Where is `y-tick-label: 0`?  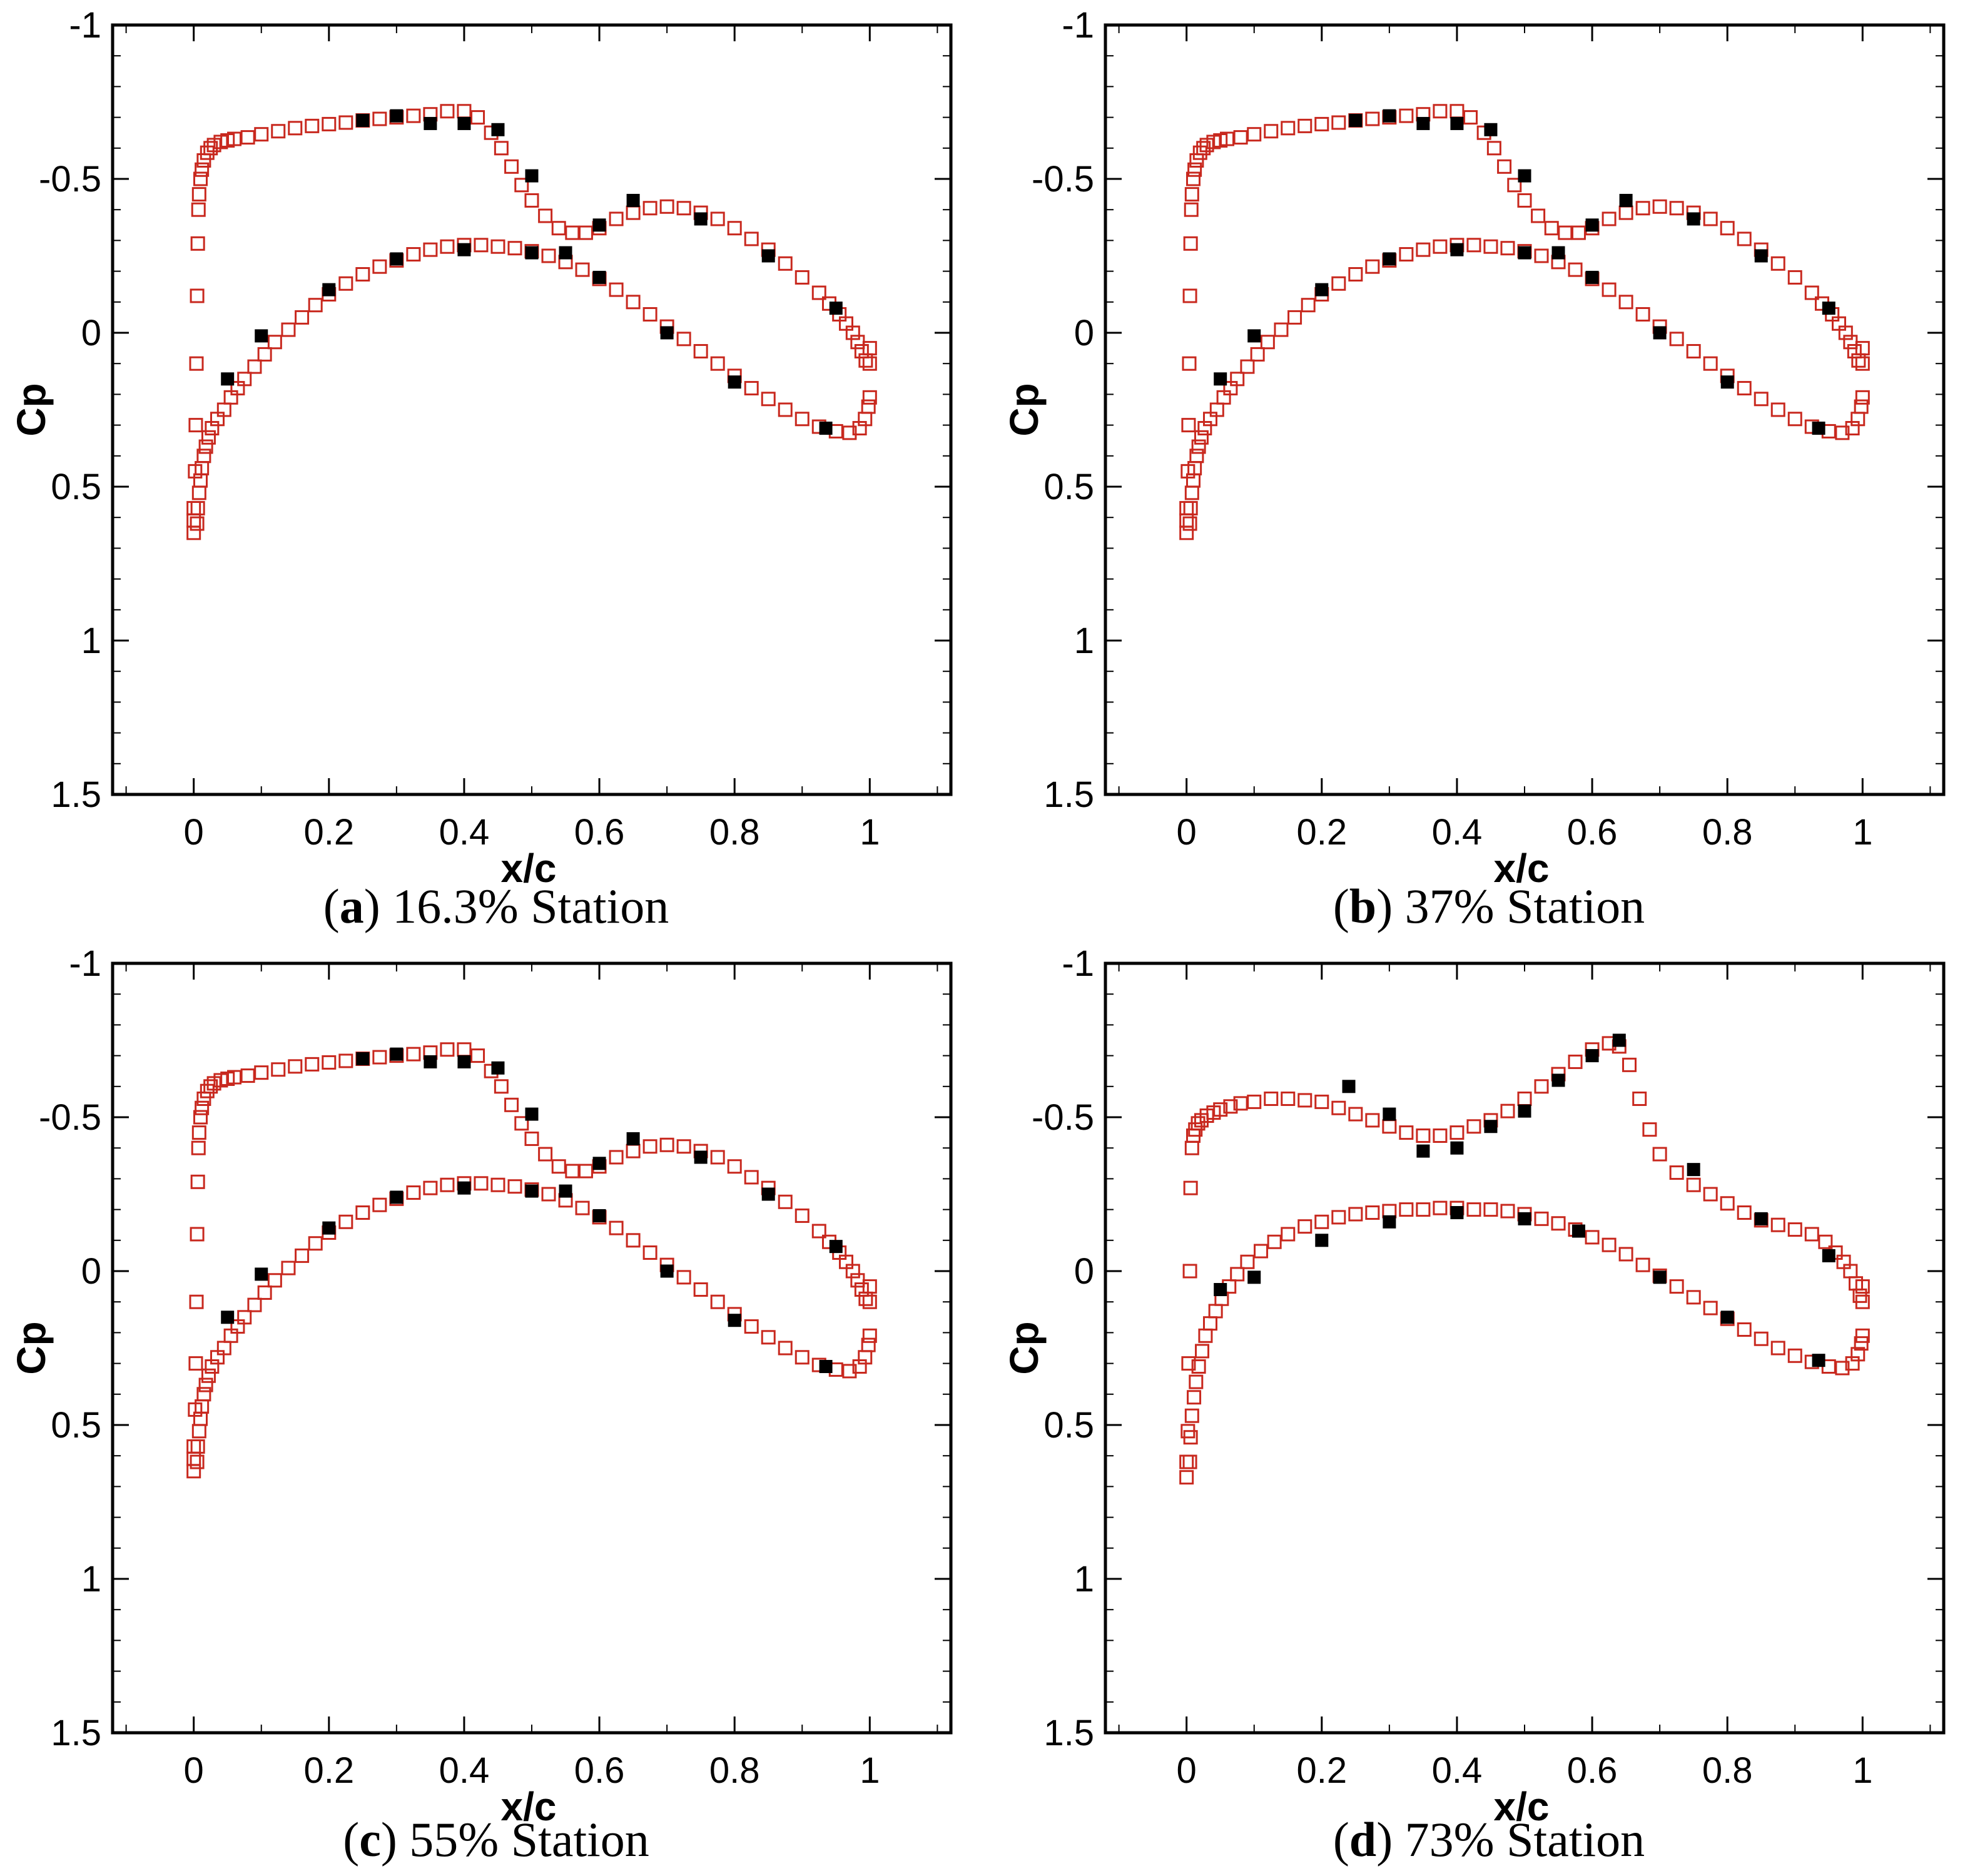
y-tick-label: 0 is located at coordinates (91, 1271).